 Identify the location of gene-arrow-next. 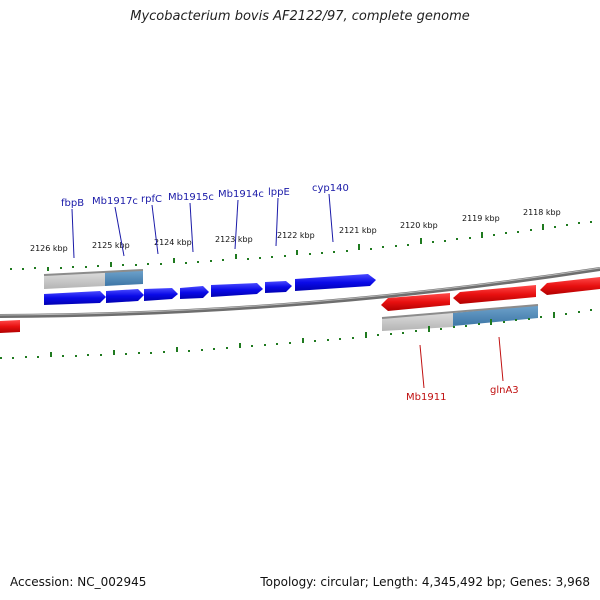
(570, 286).